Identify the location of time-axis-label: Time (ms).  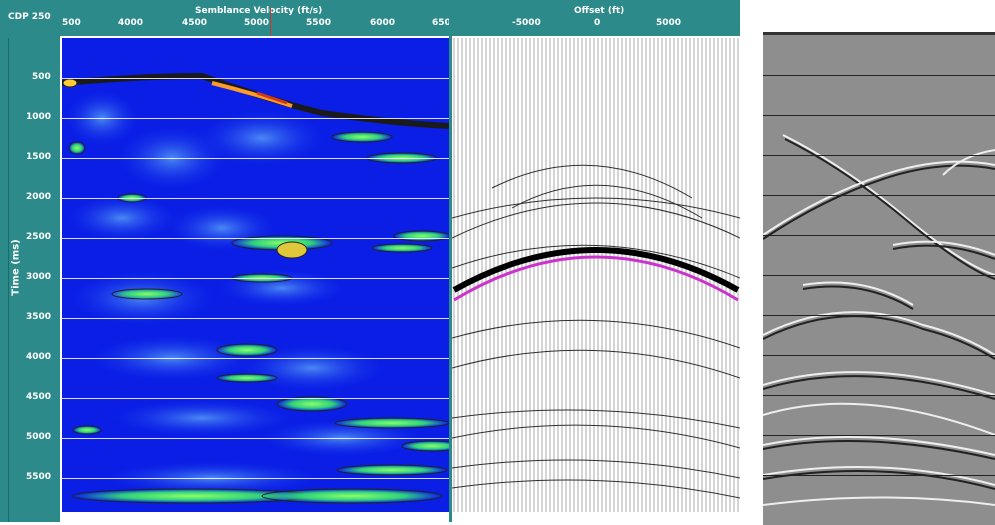
(16, 267).